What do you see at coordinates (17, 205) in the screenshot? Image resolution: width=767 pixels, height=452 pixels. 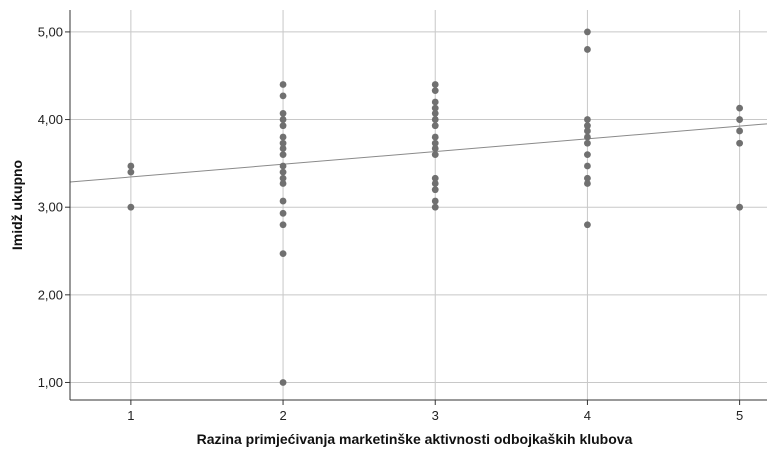 I see `y-axis-title: Imidž ukupno` at bounding box center [17, 205].